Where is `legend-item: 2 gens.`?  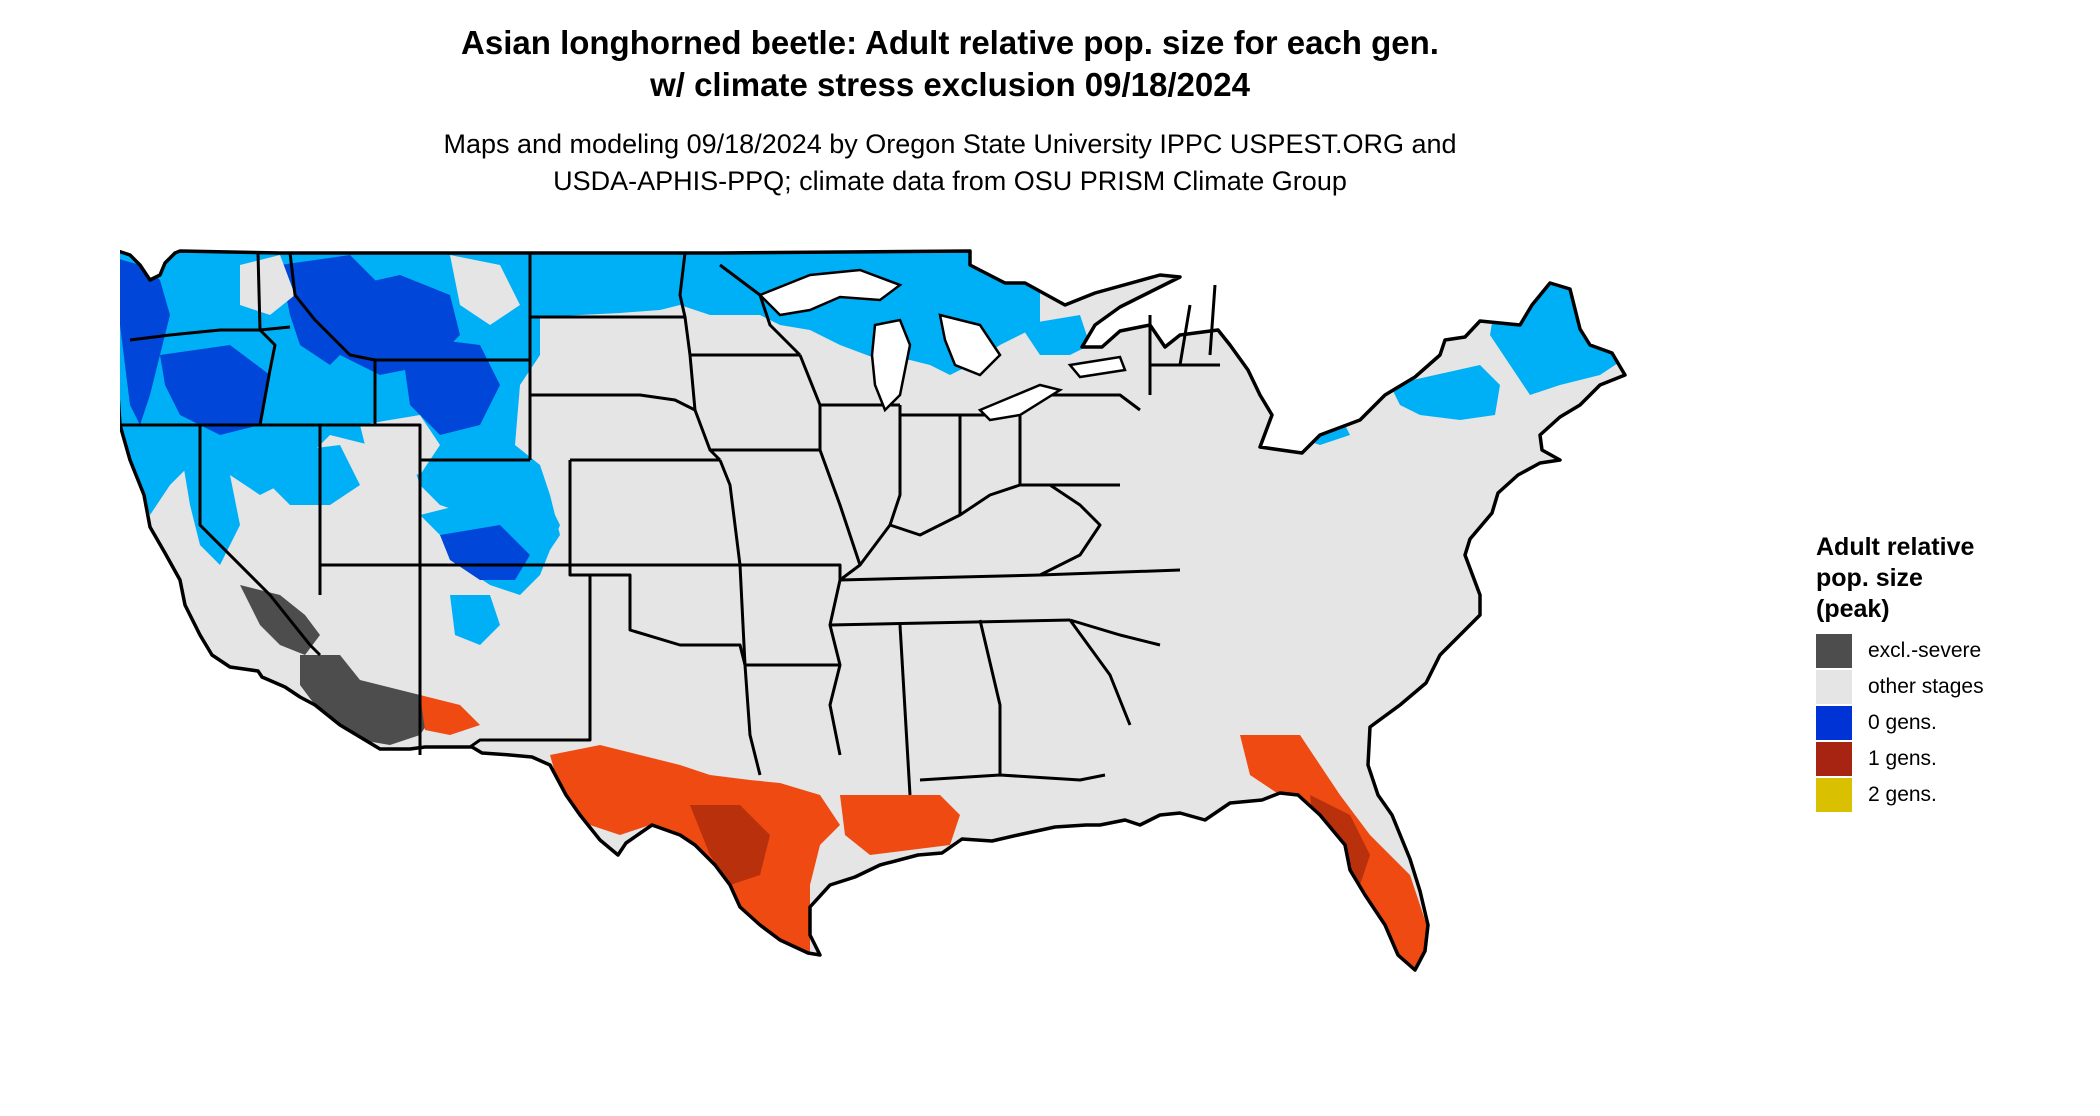
legend-item: 2 gens. is located at coordinates (1951, 795).